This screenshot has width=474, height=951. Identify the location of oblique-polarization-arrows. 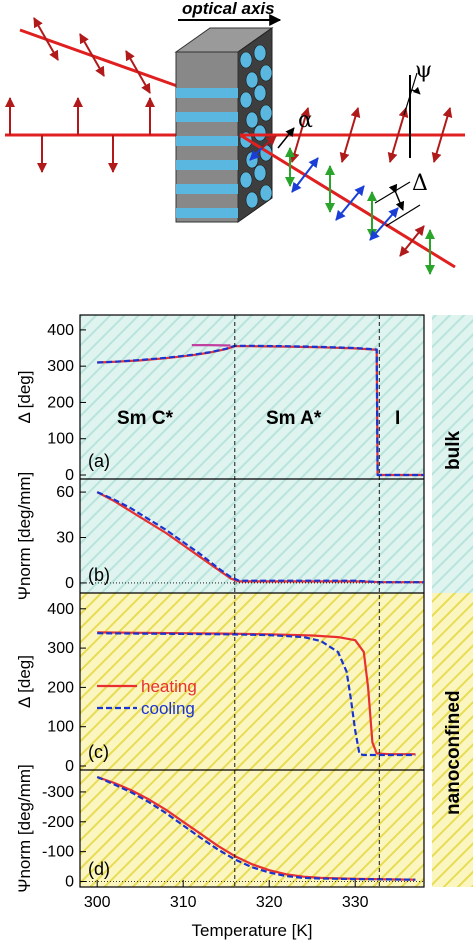
(92, 55).